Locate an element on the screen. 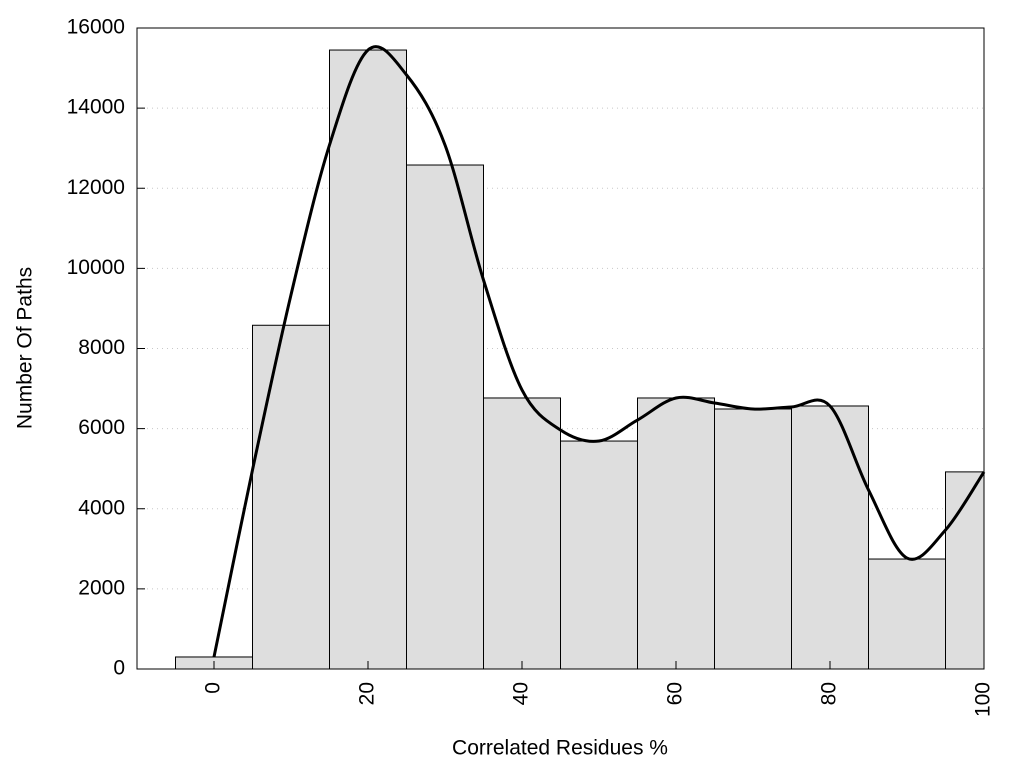  x-tick-label: 100 is located at coordinates (983, 699).